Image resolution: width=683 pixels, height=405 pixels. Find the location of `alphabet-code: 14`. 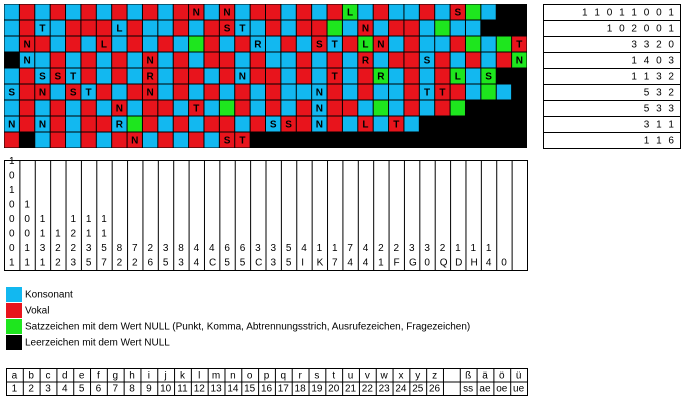

alphabet-code: 14 is located at coordinates (233, 389).